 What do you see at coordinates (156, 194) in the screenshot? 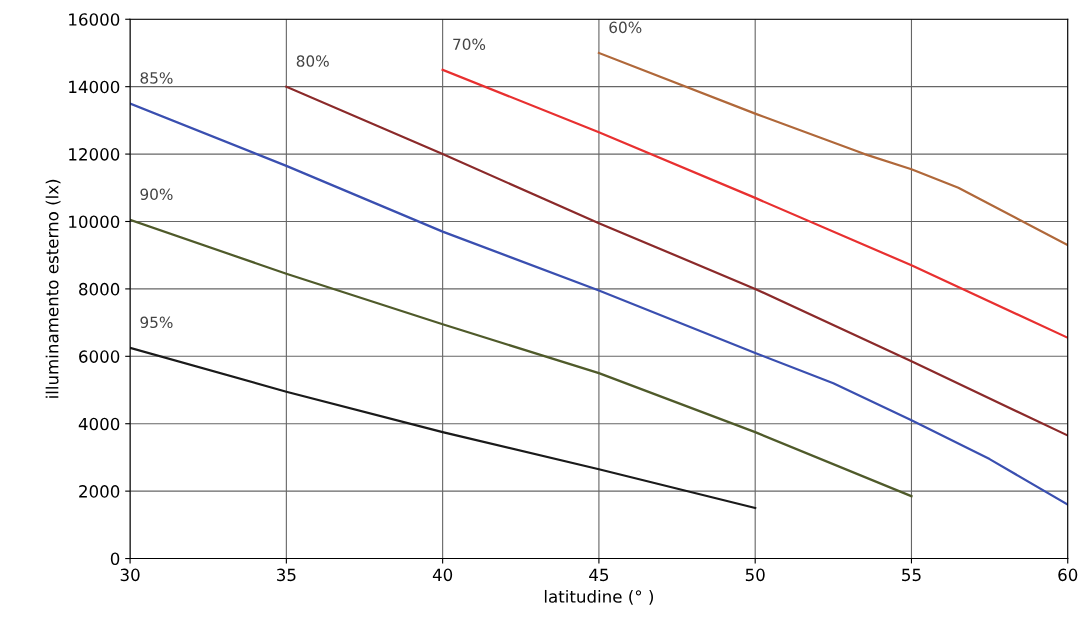
I see `series-label: 90%` at bounding box center [156, 194].